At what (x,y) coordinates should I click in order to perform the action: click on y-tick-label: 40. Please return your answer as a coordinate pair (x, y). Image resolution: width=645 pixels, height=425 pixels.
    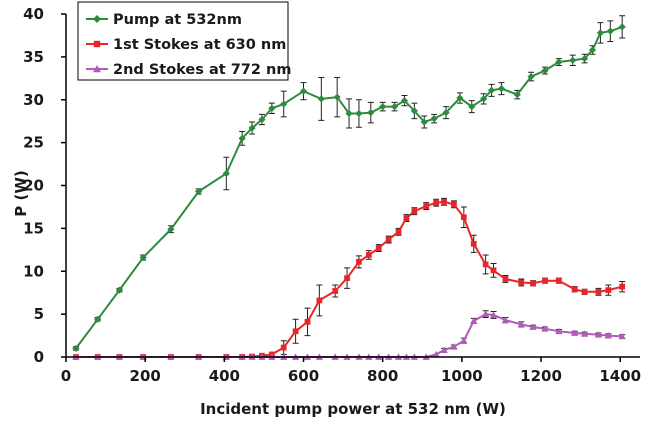
    Looking at the image, I should click on (33, 14).